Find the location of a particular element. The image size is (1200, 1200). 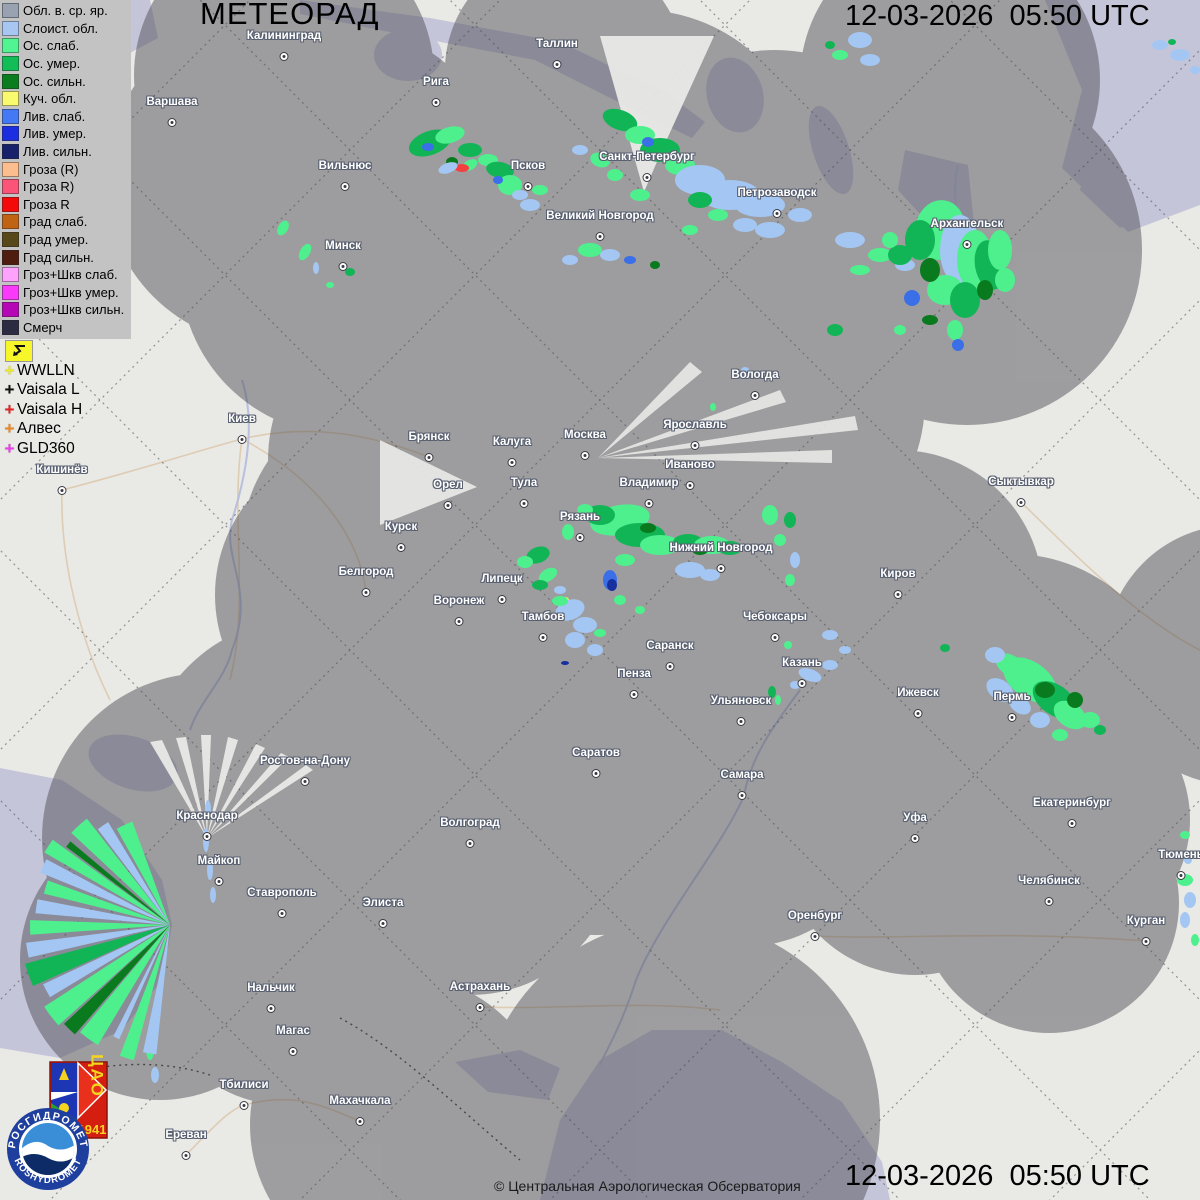

legend-item: Ос. умер. is located at coordinates (66, 64).